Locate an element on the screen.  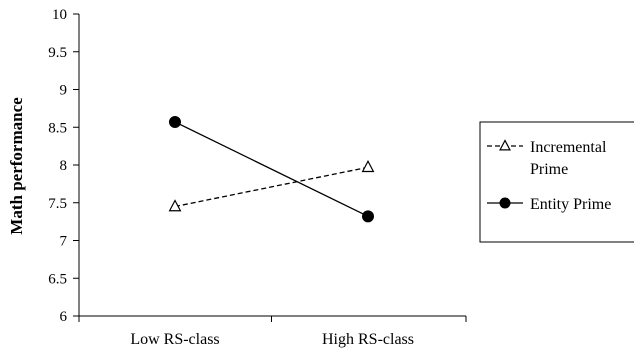
series-group is located at coordinates (271, 169).